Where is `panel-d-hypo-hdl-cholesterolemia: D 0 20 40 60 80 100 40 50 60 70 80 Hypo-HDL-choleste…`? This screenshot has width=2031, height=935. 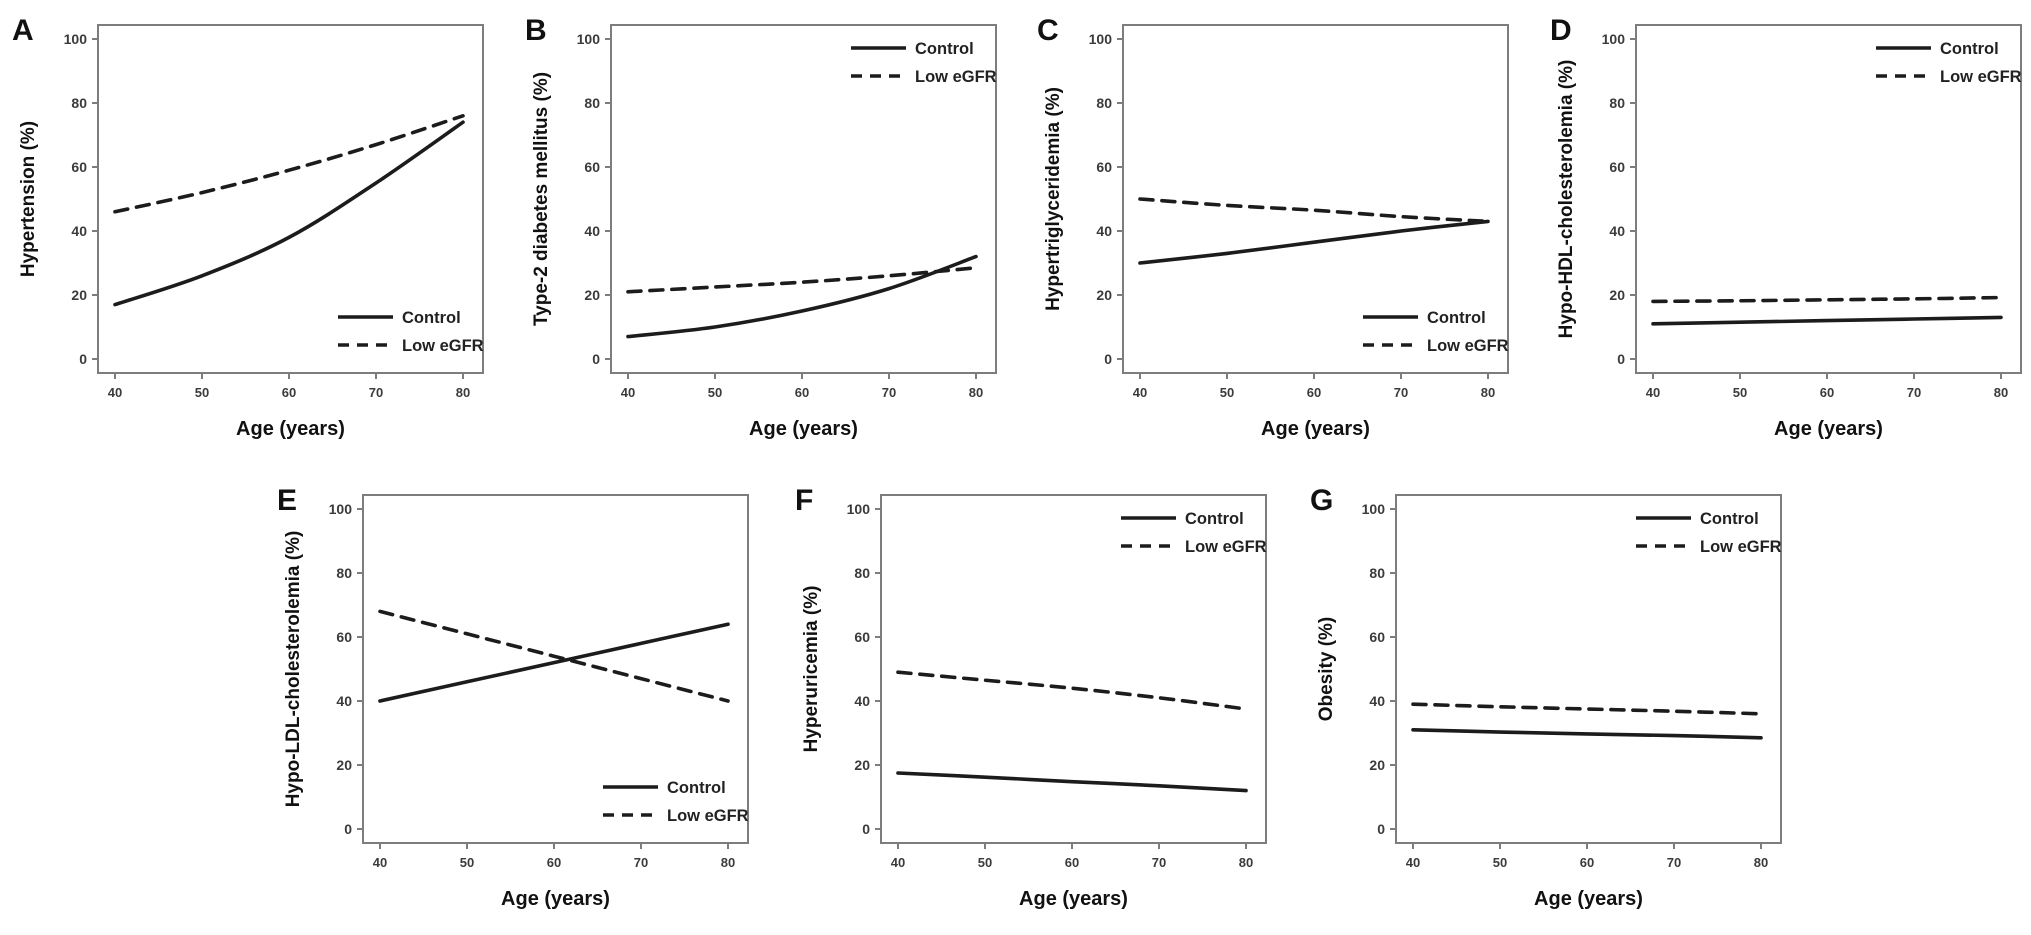 panel-d-hypo-hdl-cholesterolemia: D 0 20 40 60 80 100 40 50 60 70 80 Hypo-HDL-choleste… is located at coordinates (1784, 232).